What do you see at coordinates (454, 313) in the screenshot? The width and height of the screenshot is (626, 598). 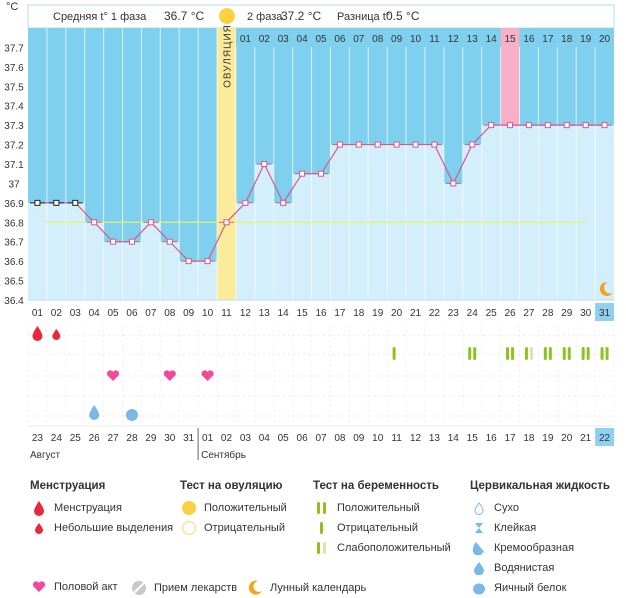 I see `cycle-day-label: 23` at bounding box center [454, 313].